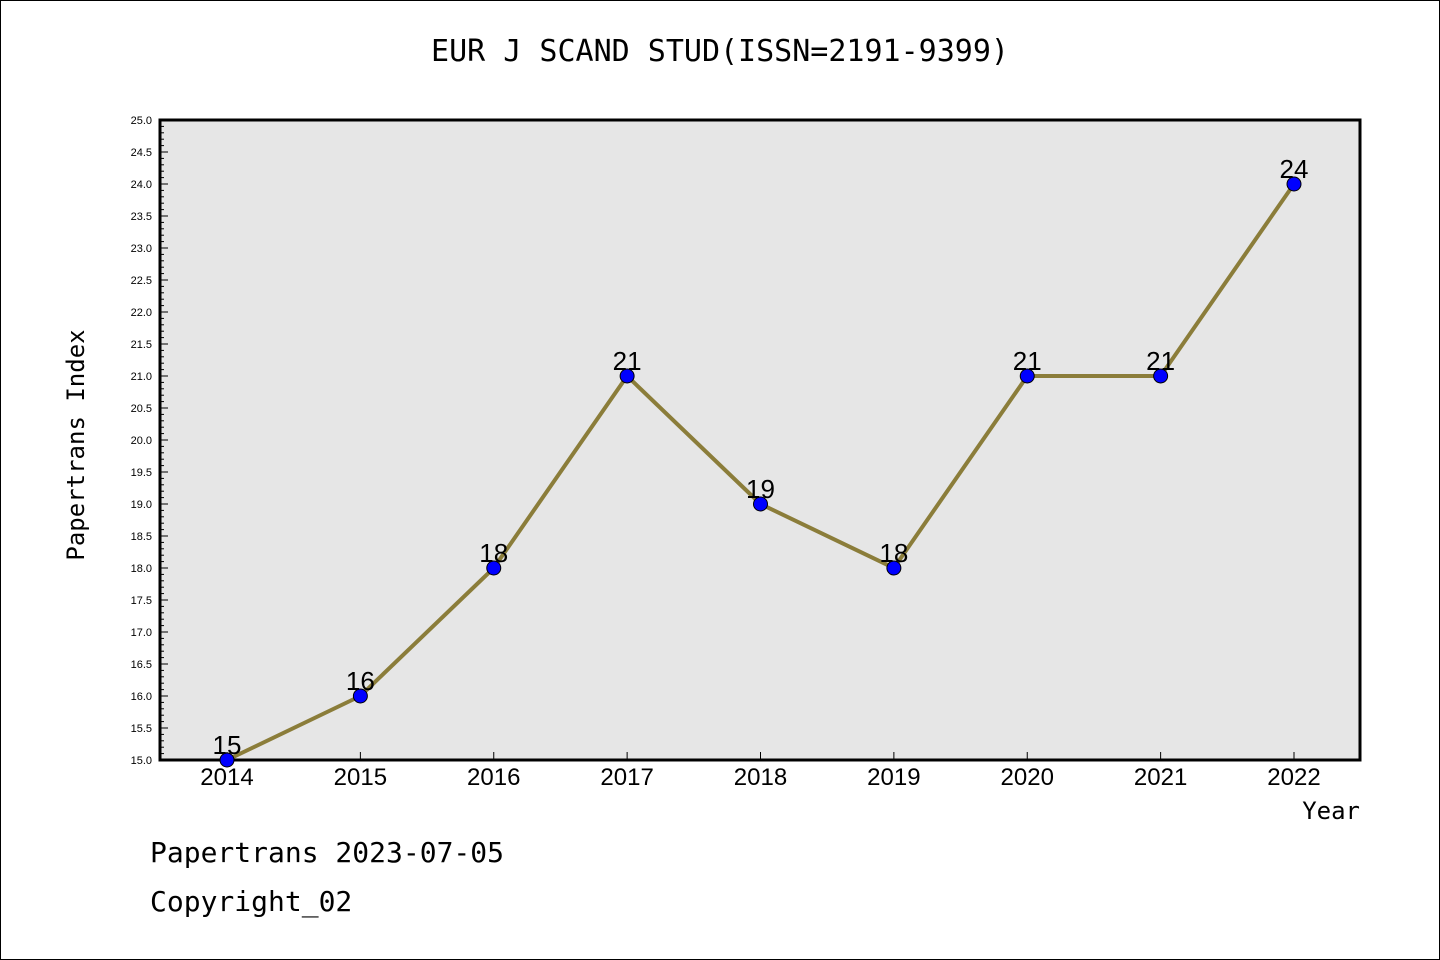  What do you see at coordinates (141, 409) in the screenshot?
I see `y-tick-label: 20.5` at bounding box center [141, 409].